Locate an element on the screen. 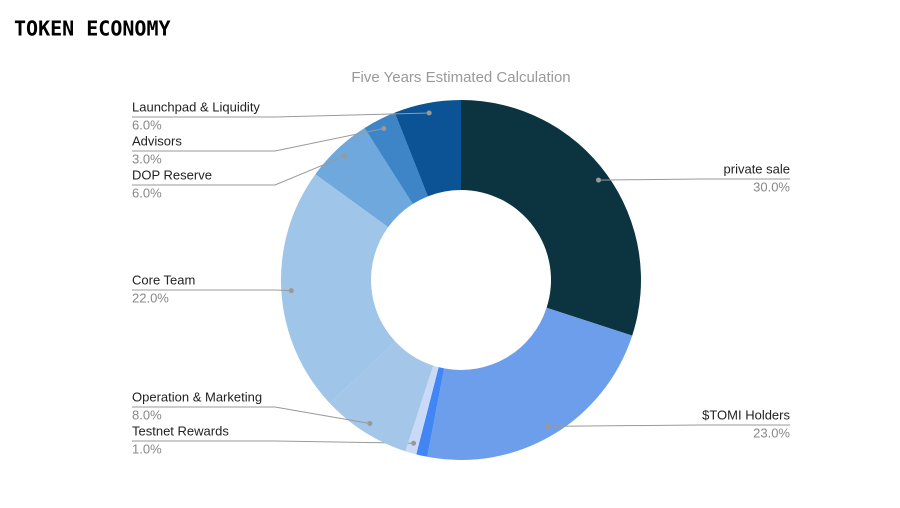  slice-value-label: 1.0% is located at coordinates (147, 448).